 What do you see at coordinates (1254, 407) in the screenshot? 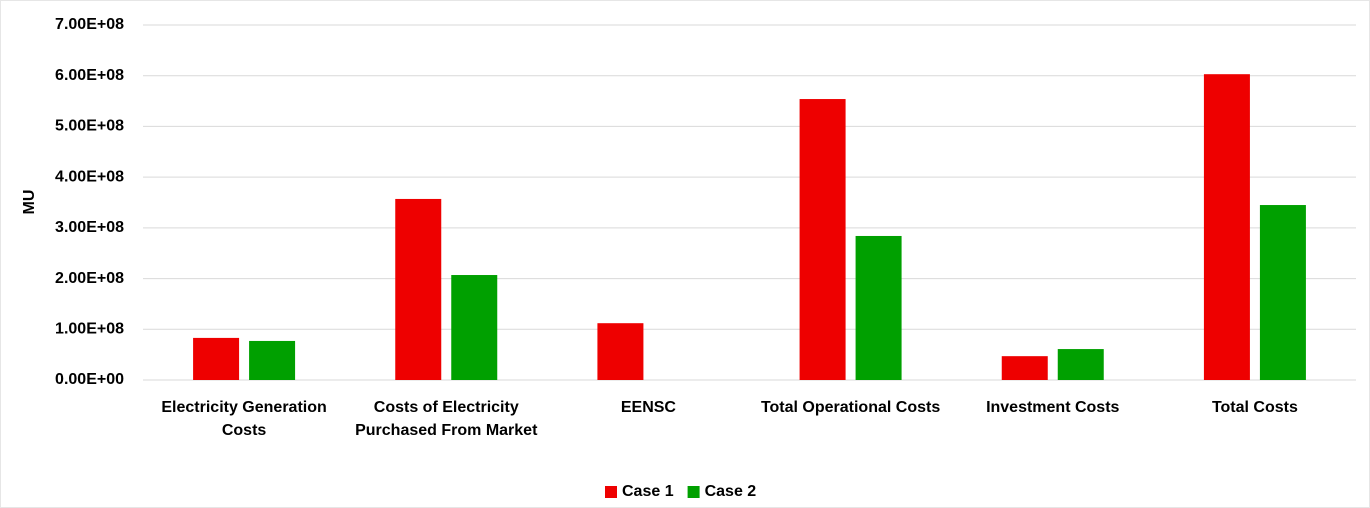
I see `x-tick-label: Total Costs` at bounding box center [1254, 407].